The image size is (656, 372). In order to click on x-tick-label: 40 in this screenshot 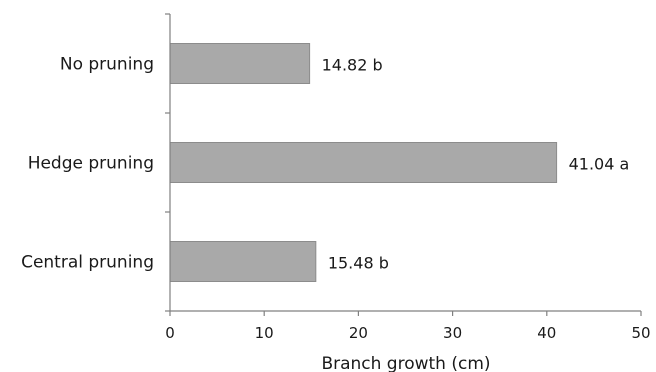, I will do `click(546, 333)`.